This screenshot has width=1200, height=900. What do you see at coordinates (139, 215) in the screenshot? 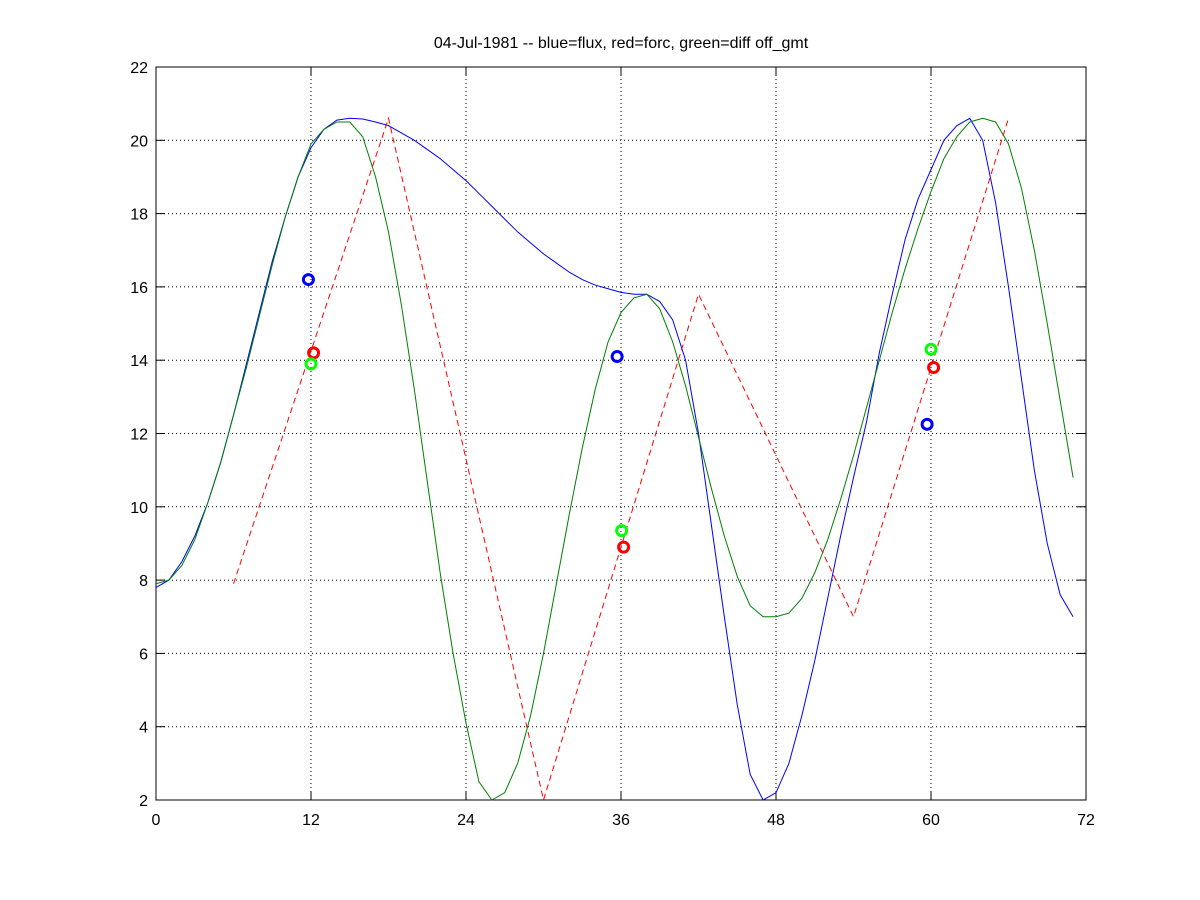
I see `y-tick-label: 18` at bounding box center [139, 215].